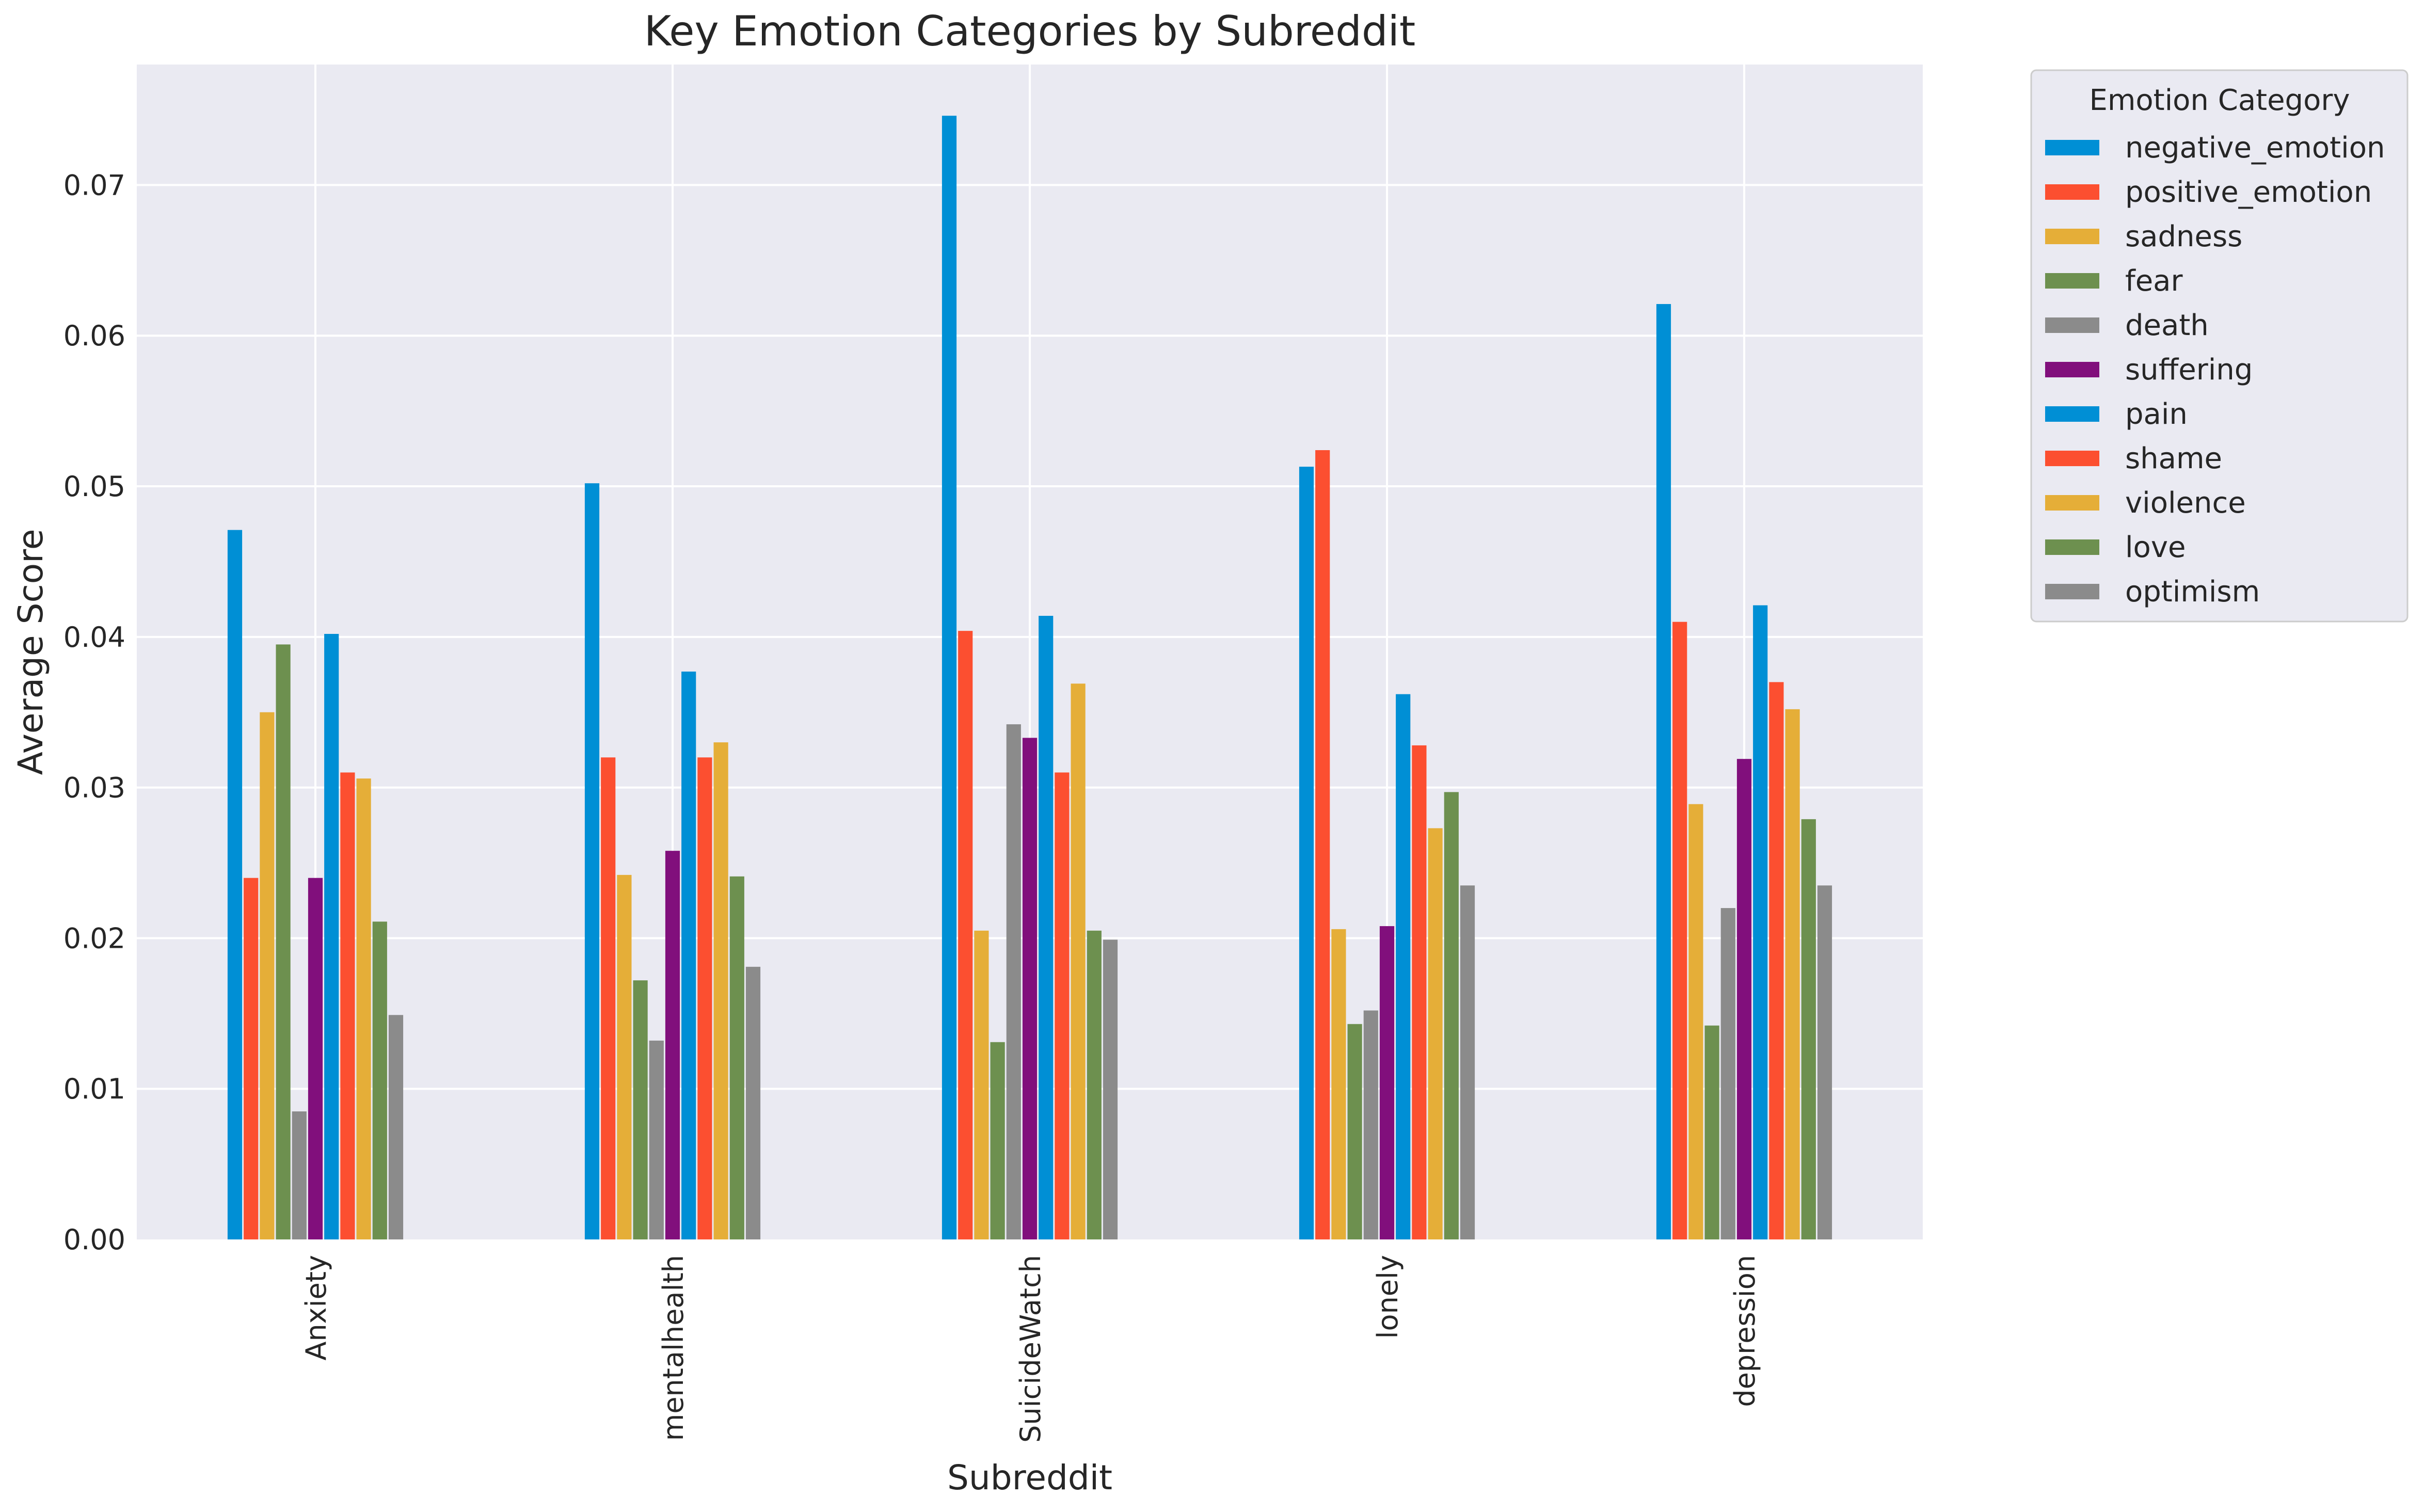  I want to click on legend-label-fear: fear, so click(2154, 281).